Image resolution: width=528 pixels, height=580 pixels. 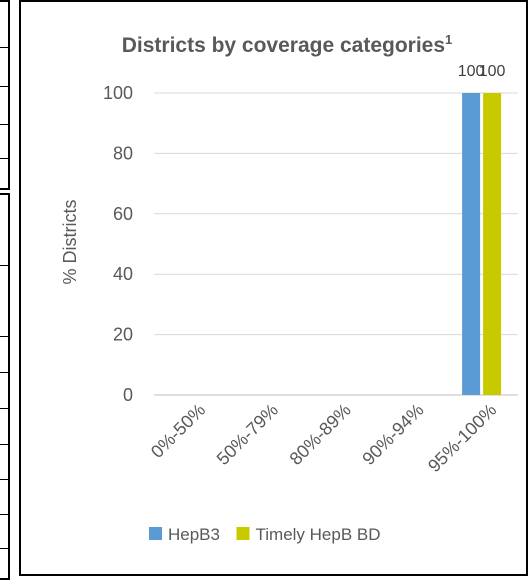 I want to click on adjacent-panel-edge, so click(x=5, y=290).